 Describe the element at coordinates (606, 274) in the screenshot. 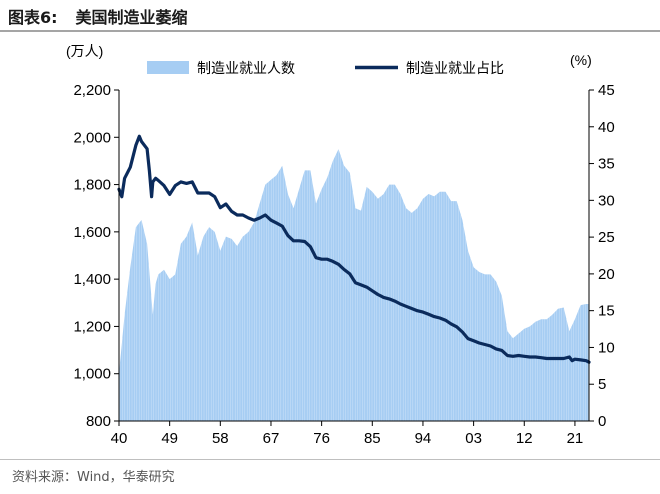

I see `right-tick-label: 20` at that location.